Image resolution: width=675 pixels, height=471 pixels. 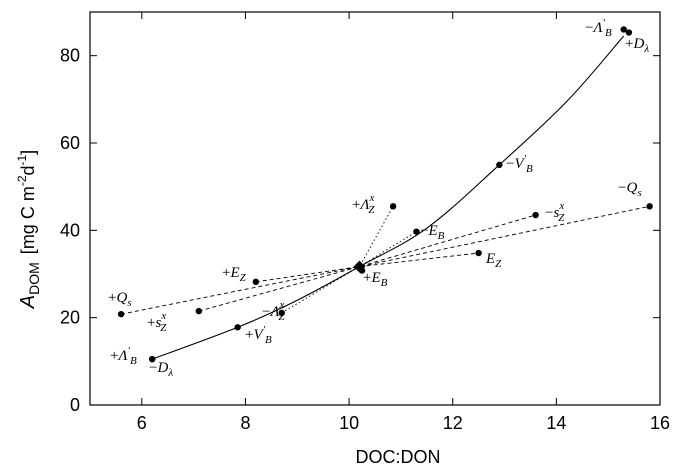 What do you see at coordinates (28, 220) in the screenshot?
I see `y-axis-units-open: [mg C m` at bounding box center [28, 220].